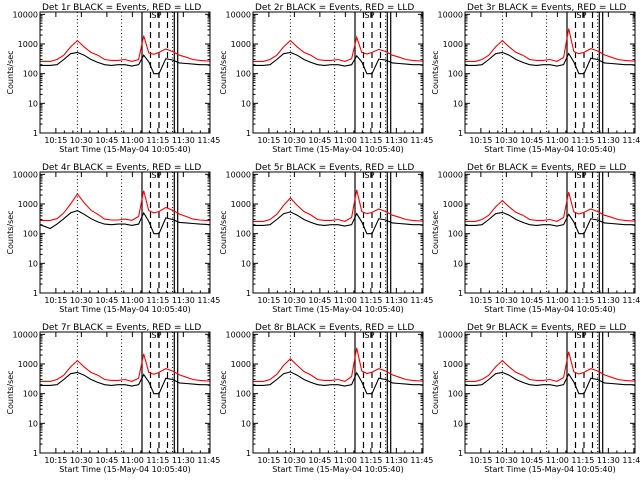 This screenshot has width=640, height=480. Describe the element at coordinates (334, 8) in the screenshot. I see `chart-title: Det 2r BLACK = Events, RED = LLD` at that location.